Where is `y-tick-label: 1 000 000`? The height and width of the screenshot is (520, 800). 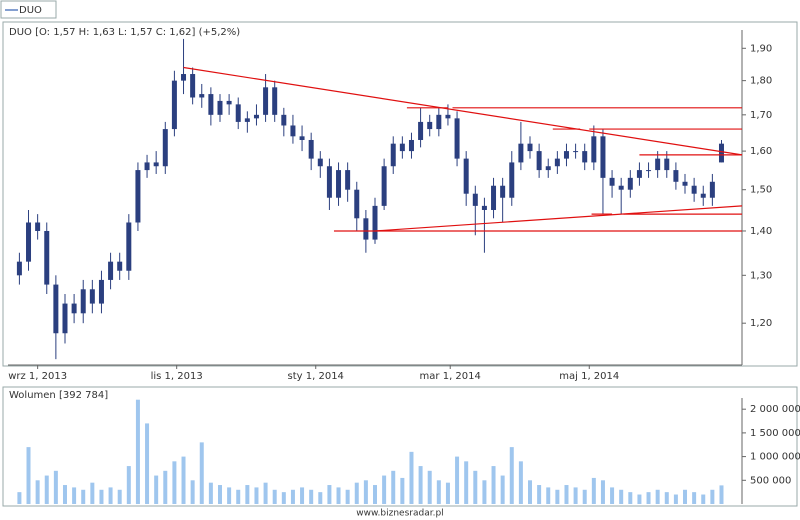 y-tick-label: 1 000 000 is located at coordinates (775, 457).